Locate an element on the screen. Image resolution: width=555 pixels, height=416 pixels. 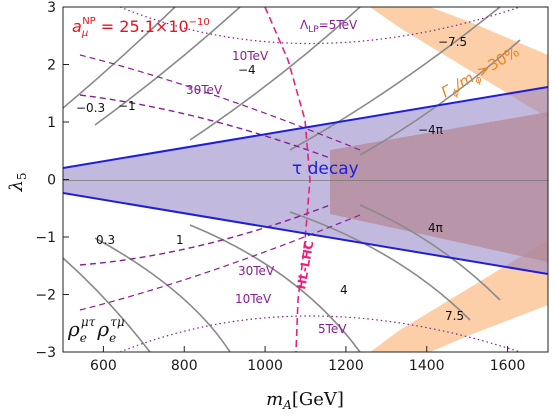
contour-p1 is located at coordinates (162, 294).